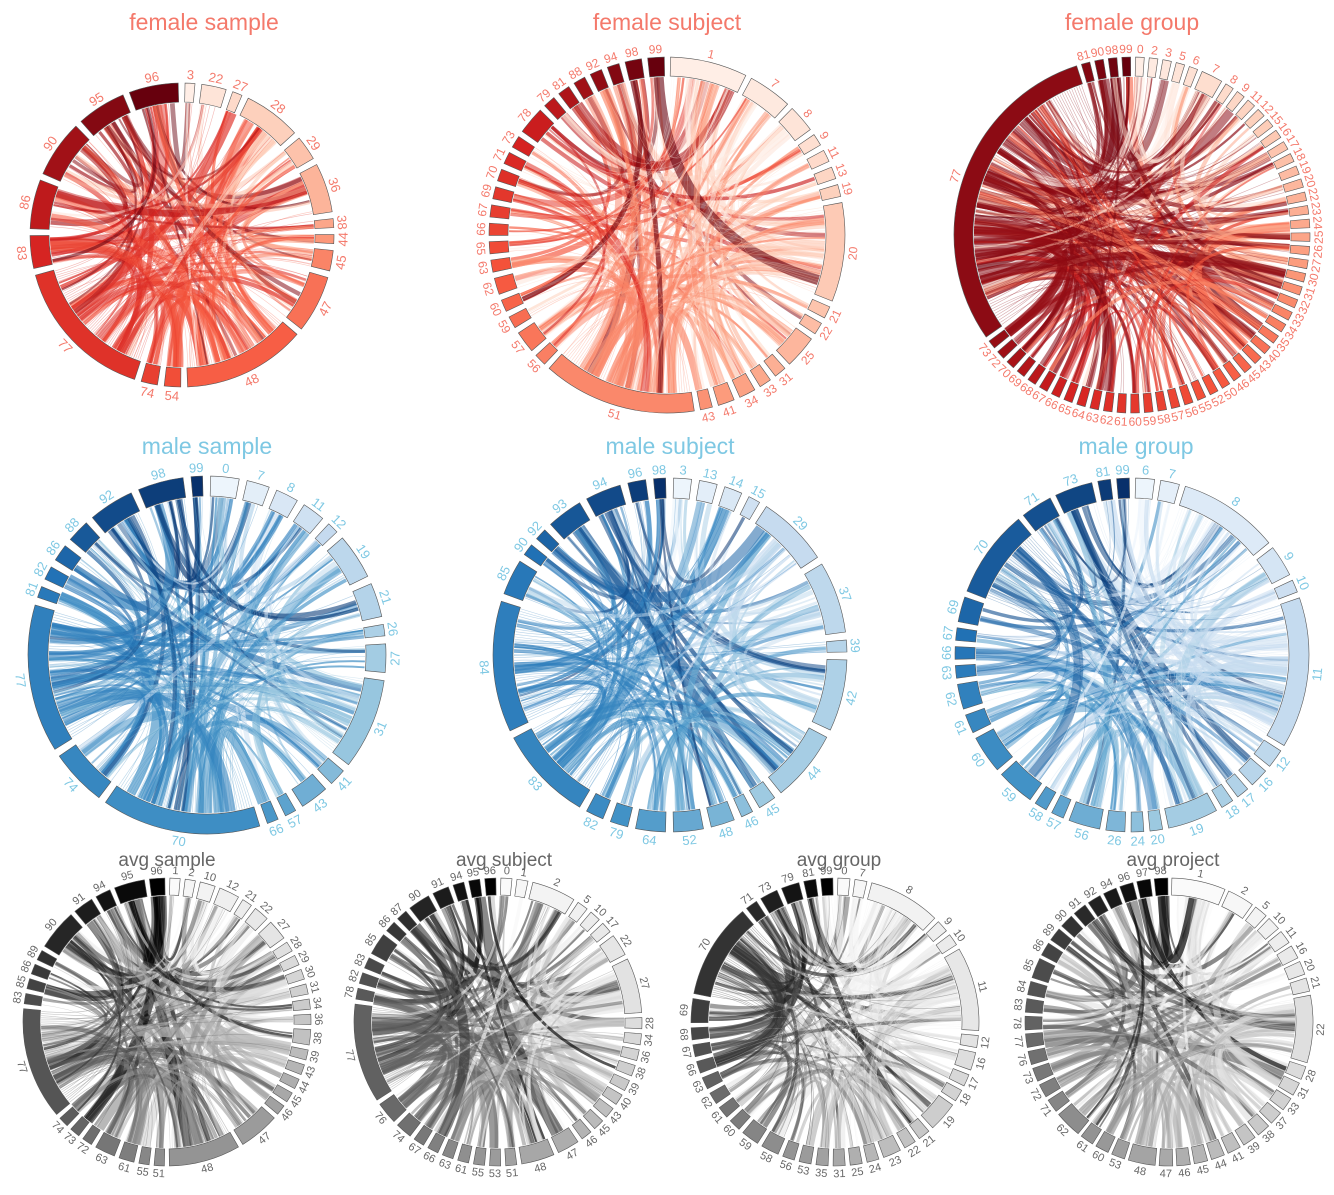  What do you see at coordinates (708, 417) in the screenshot?
I see `segment-label: 43` at bounding box center [708, 417].